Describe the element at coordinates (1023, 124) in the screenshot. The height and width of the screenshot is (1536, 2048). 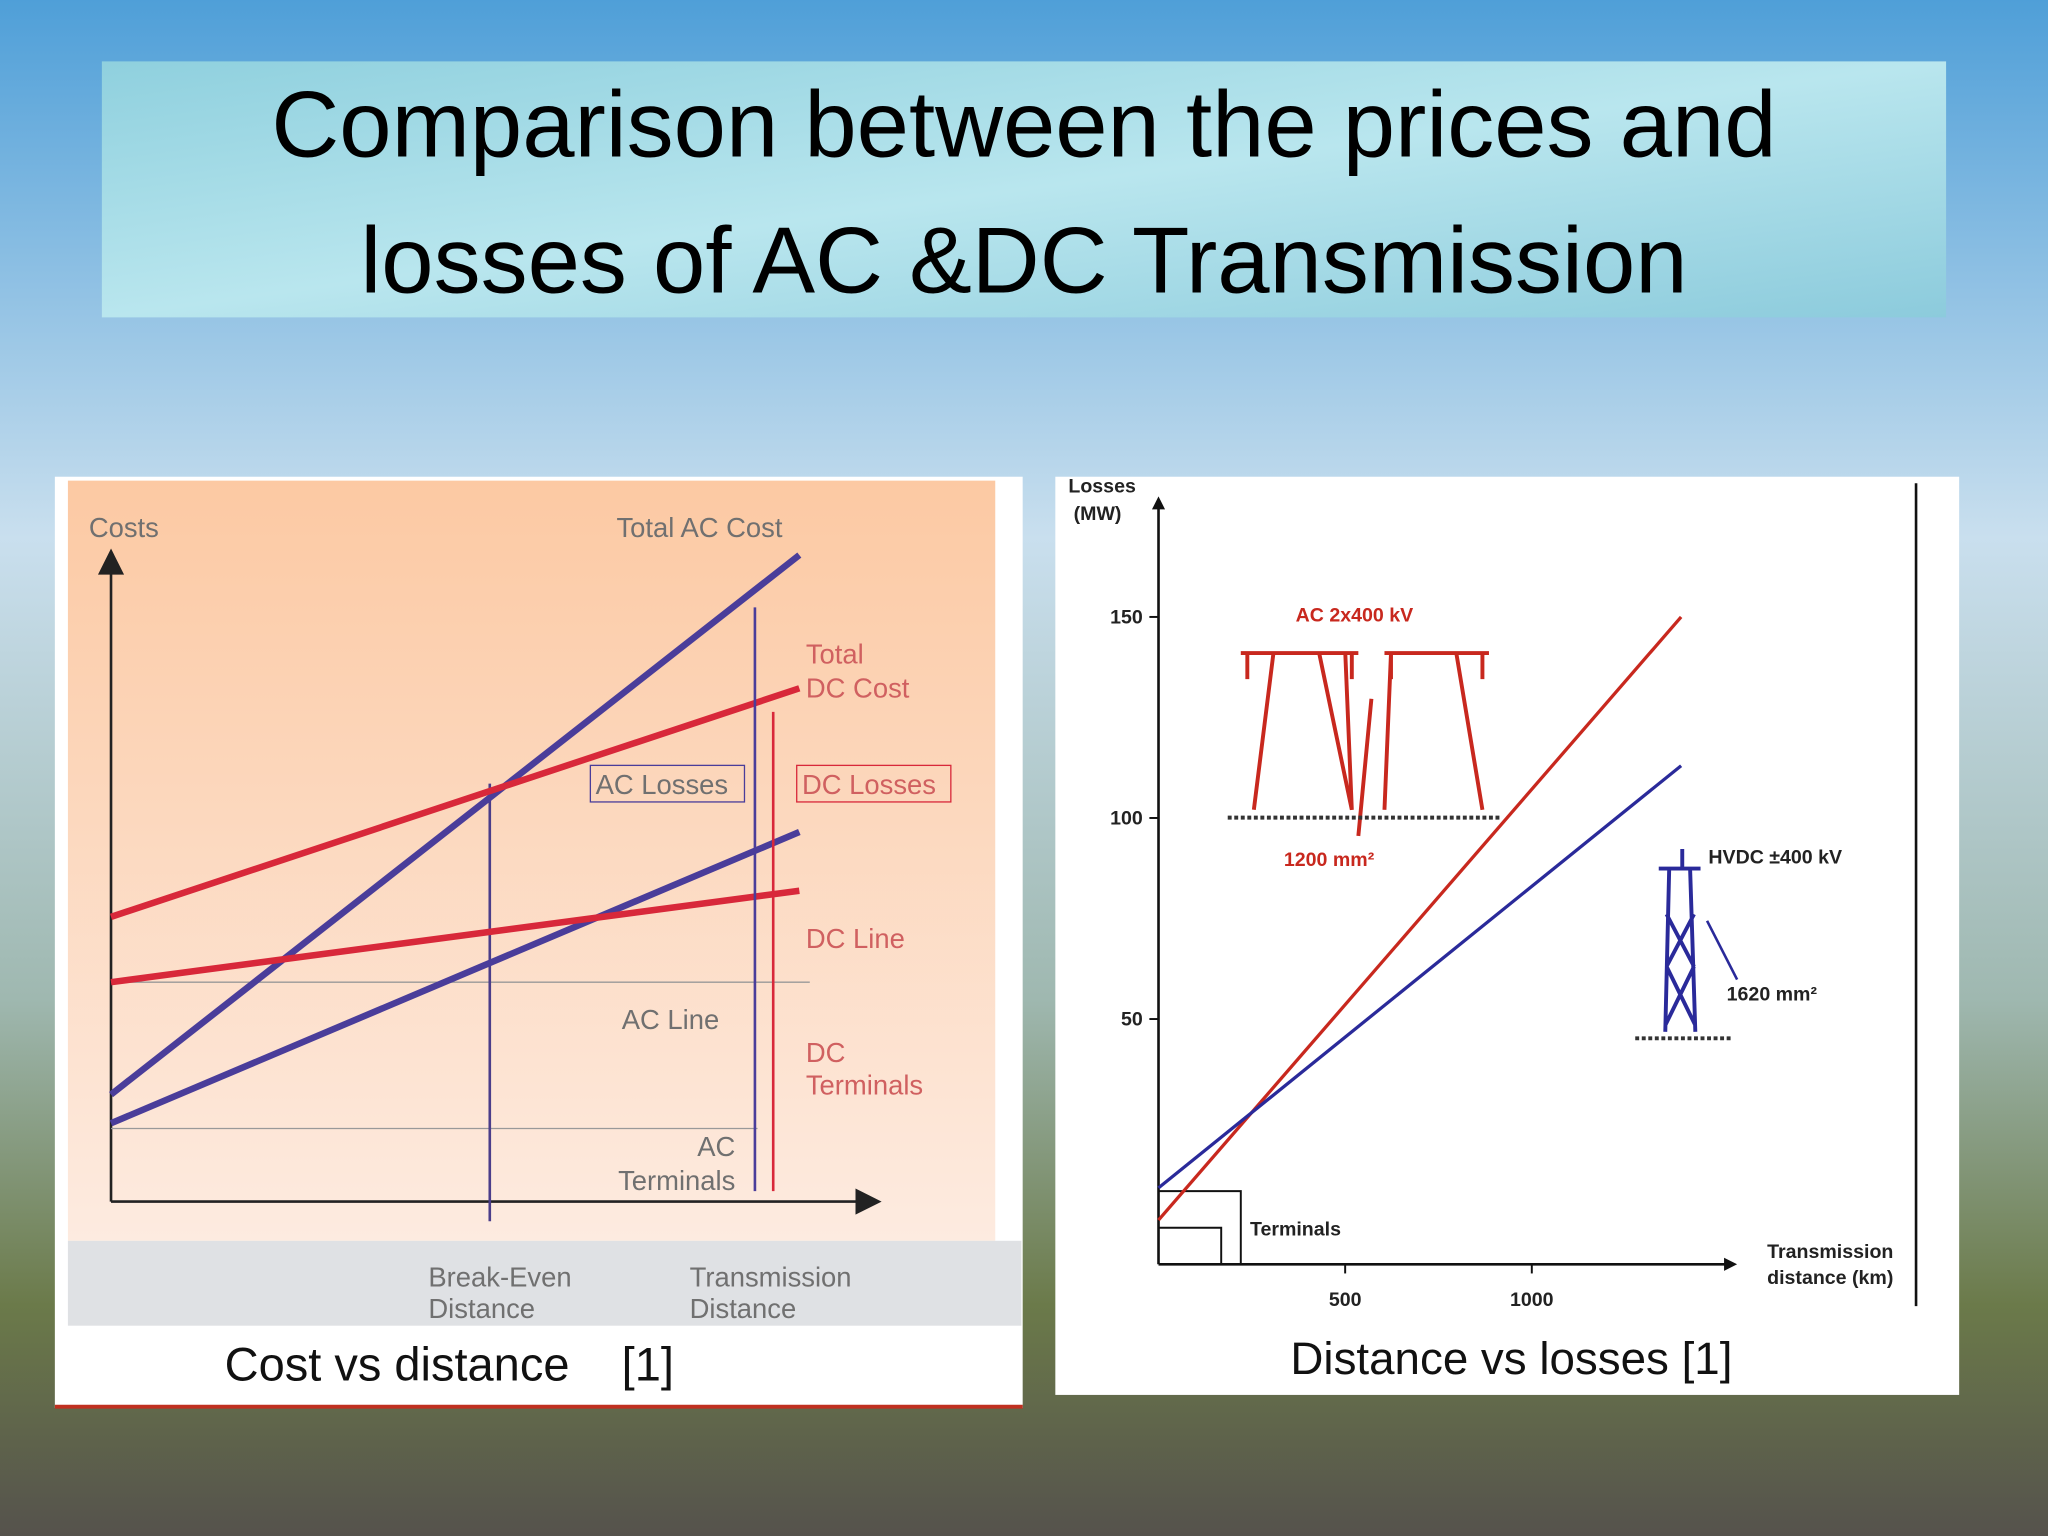
I see `title: Comparison between the prices and` at that location.